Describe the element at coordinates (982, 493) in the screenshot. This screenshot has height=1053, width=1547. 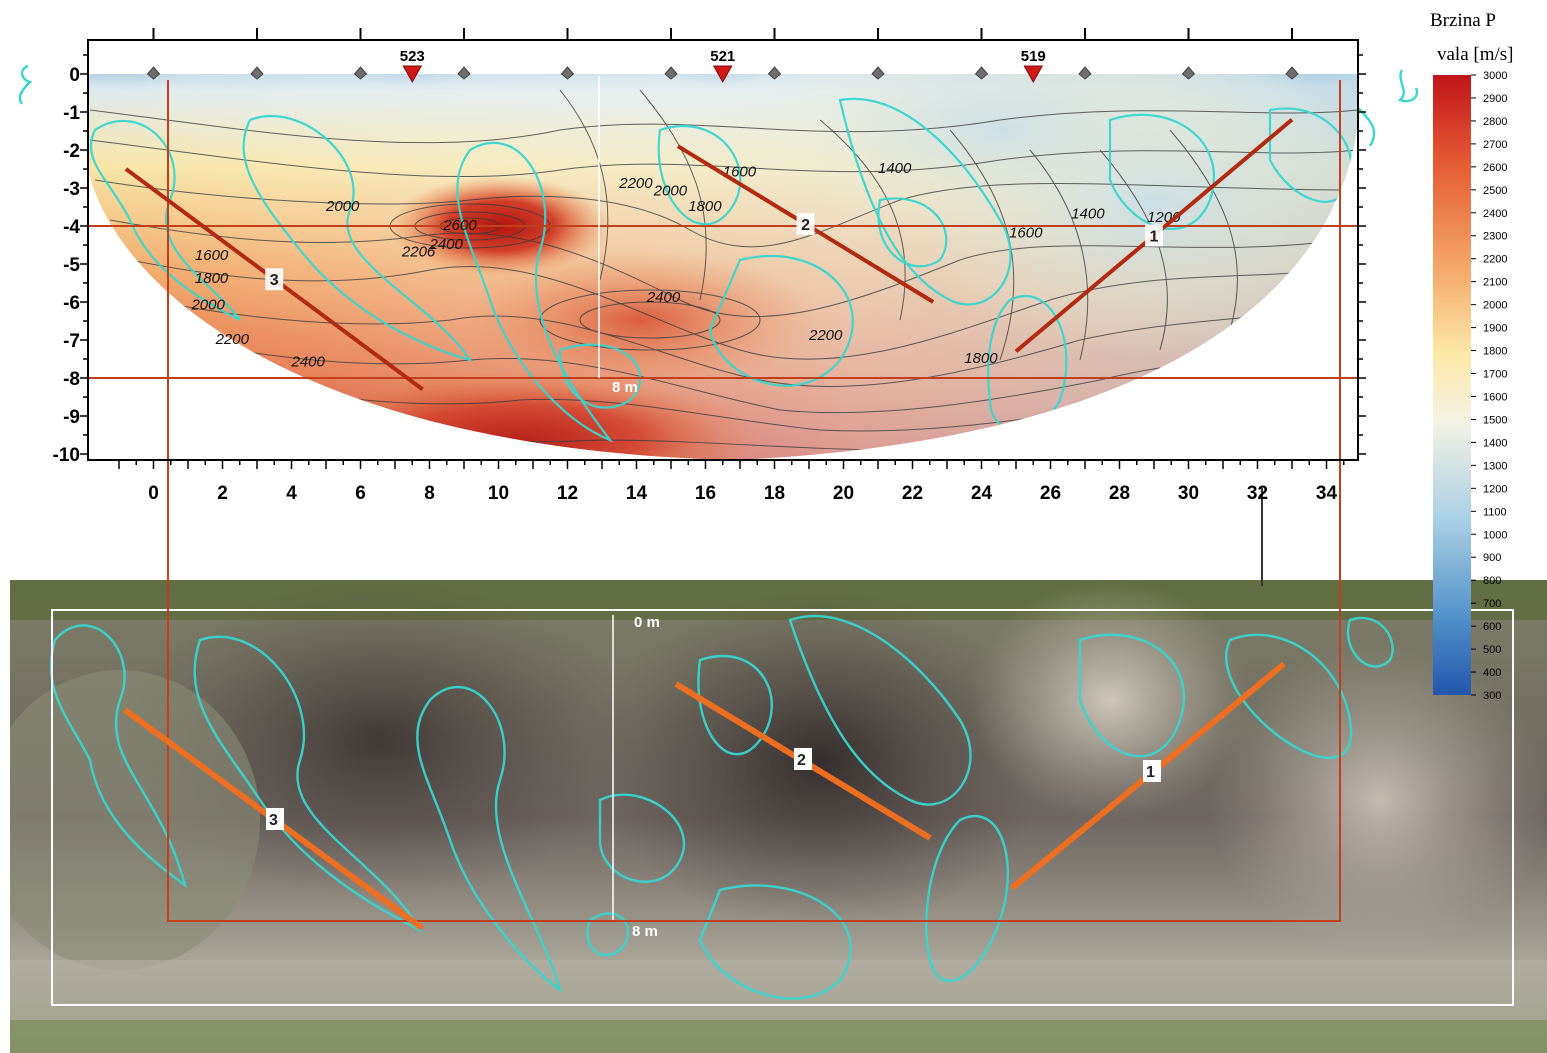
I see `x-tick-label: 24` at that location.